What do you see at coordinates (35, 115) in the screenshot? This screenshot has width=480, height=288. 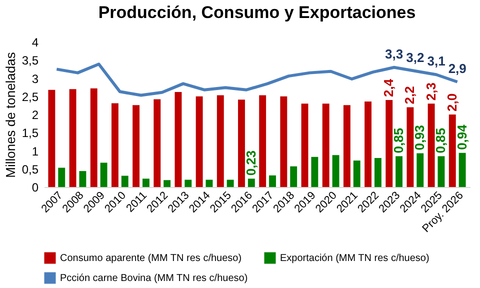 I see `y-tick-label: 2` at bounding box center [35, 115].